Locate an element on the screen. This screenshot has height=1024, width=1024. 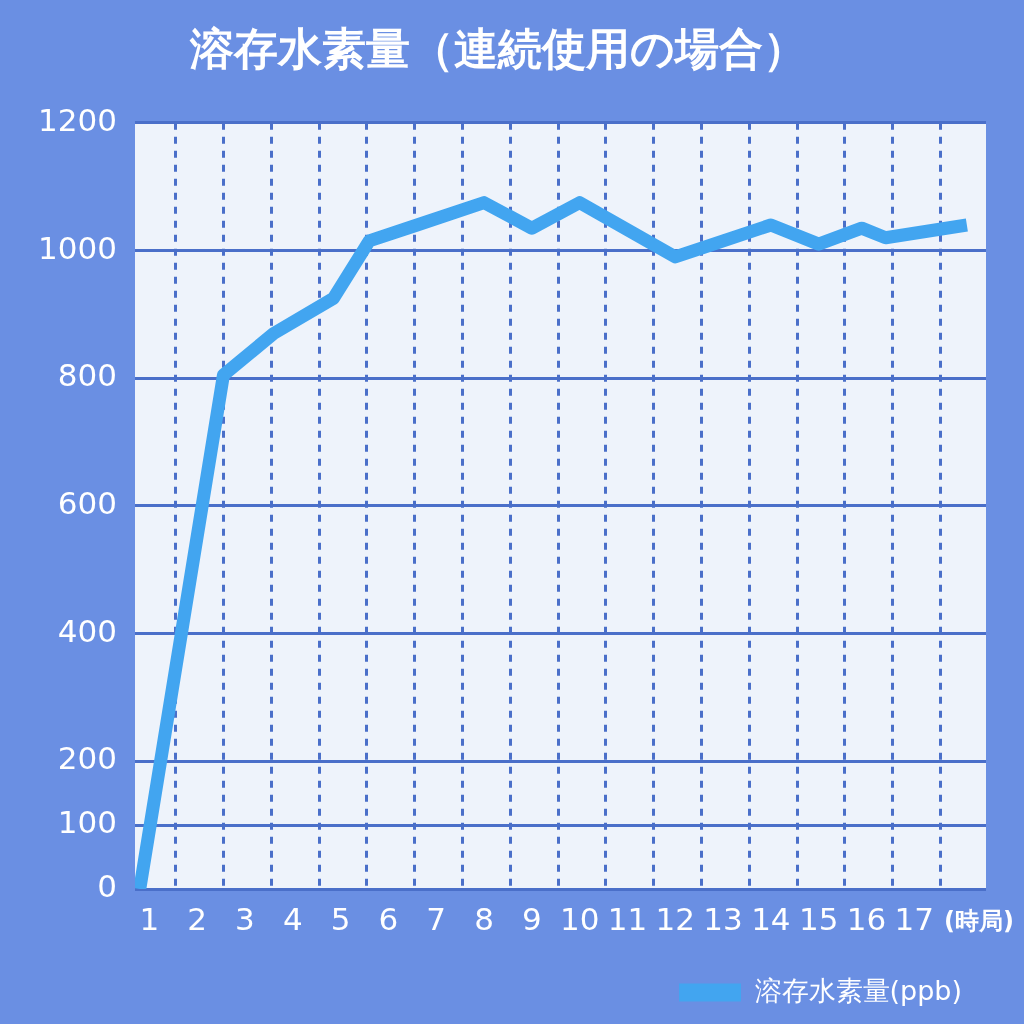
y-tick-label: 100 is located at coordinates (87, 822).